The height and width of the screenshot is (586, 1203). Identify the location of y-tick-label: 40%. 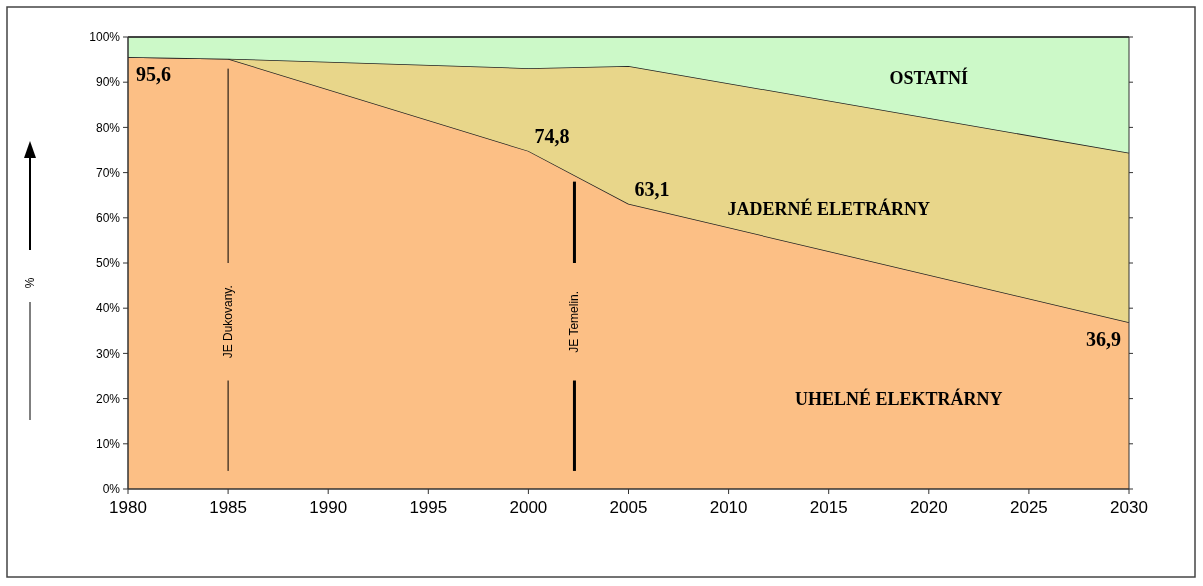
(108, 308).